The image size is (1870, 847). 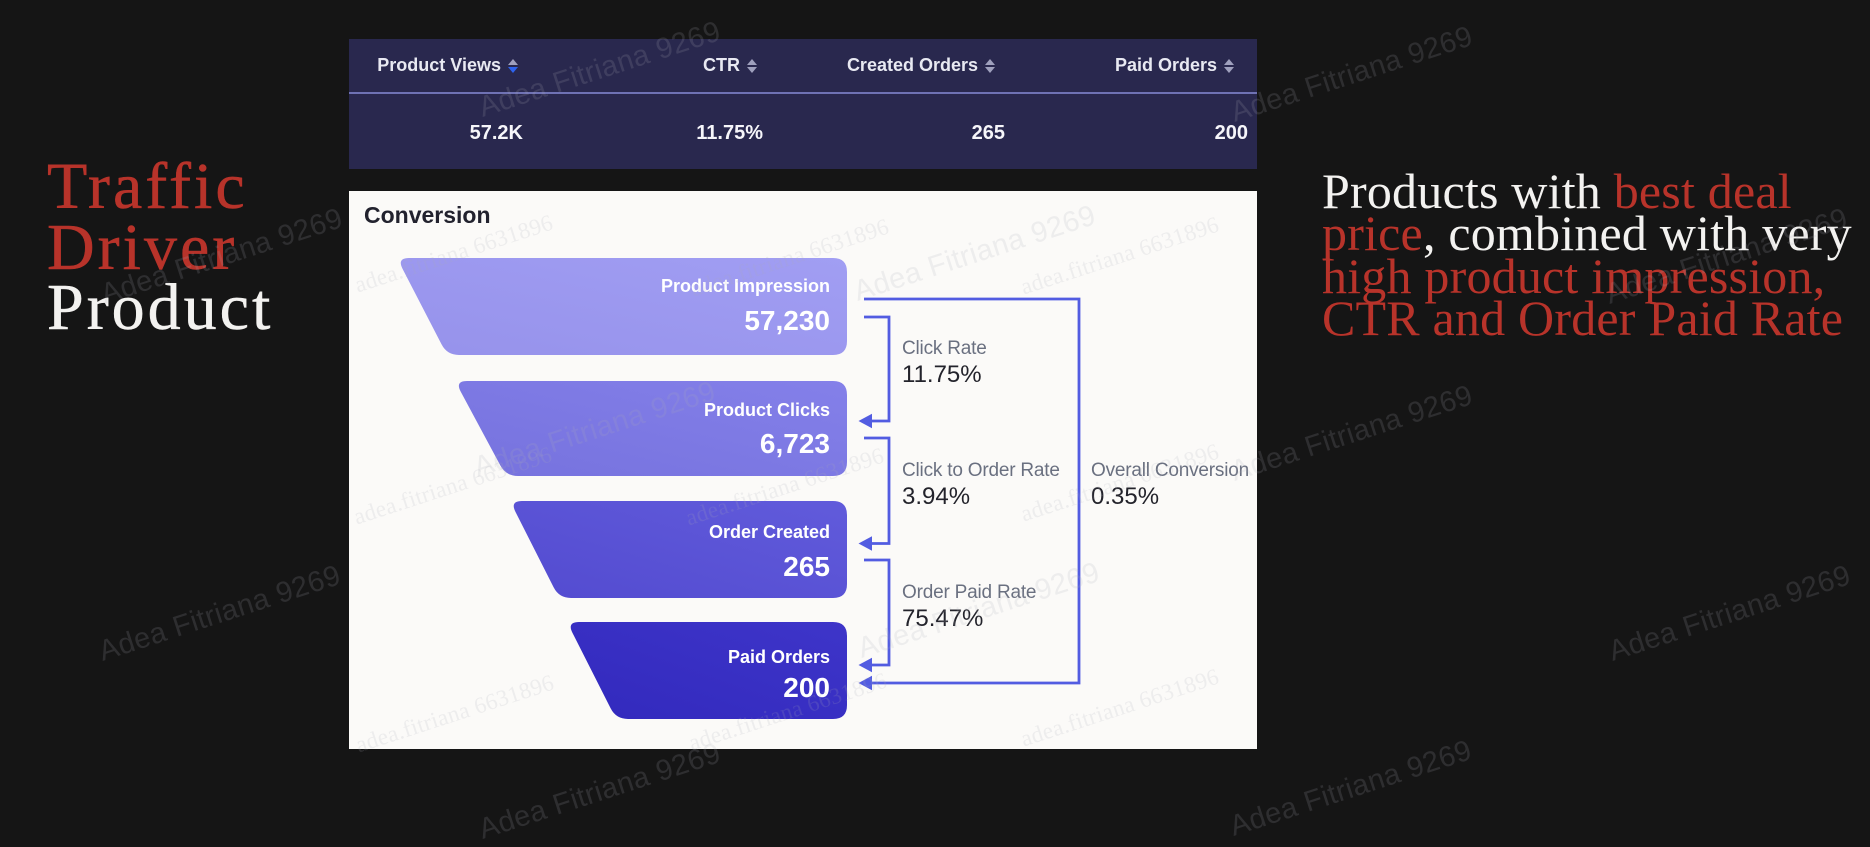 I want to click on svg-text: 200, so click(x=806, y=687).